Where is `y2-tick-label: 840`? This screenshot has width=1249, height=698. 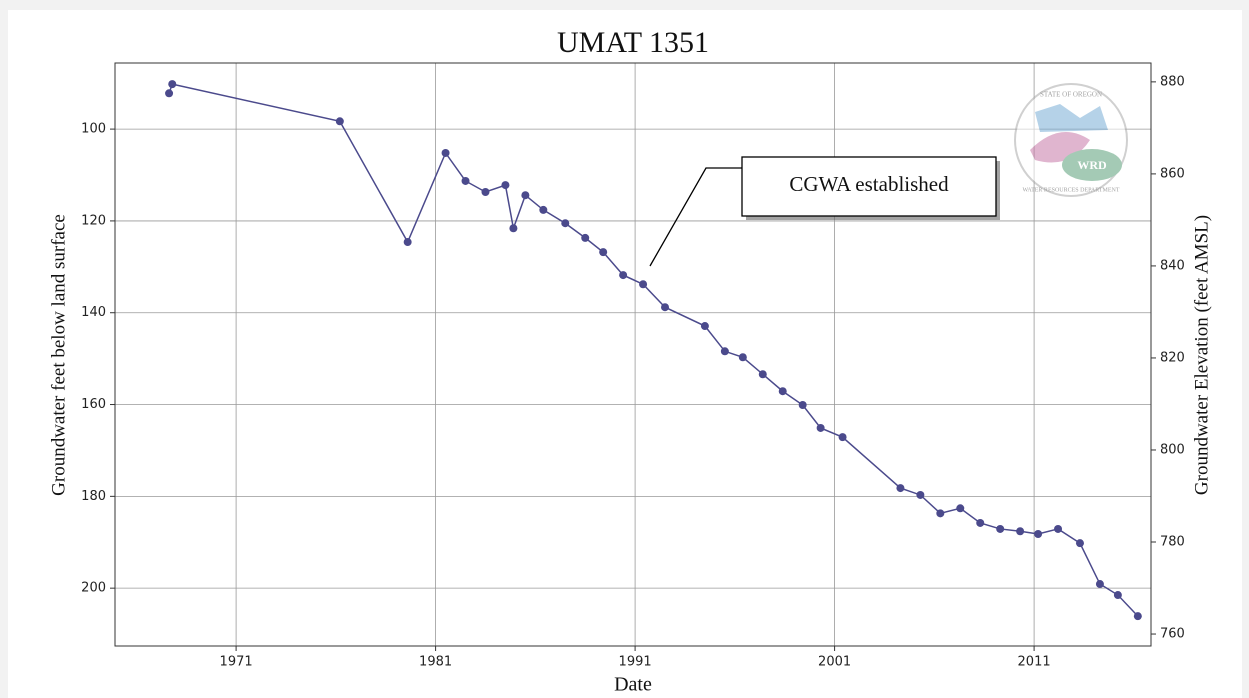
y2-tick-label: 840 is located at coordinates (1172, 265).